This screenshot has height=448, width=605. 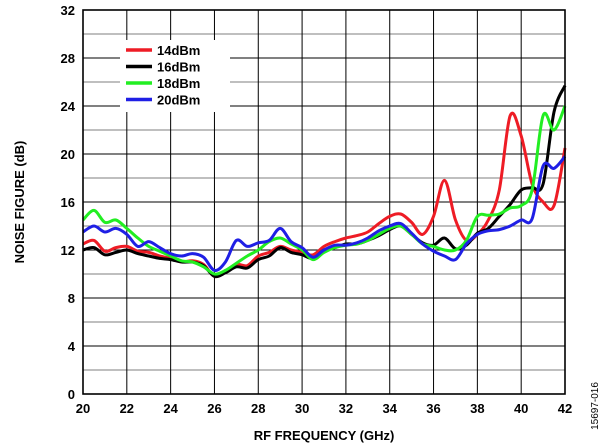 What do you see at coordinates (302, 408) in the screenshot?
I see `x-tick-label: 30` at bounding box center [302, 408].